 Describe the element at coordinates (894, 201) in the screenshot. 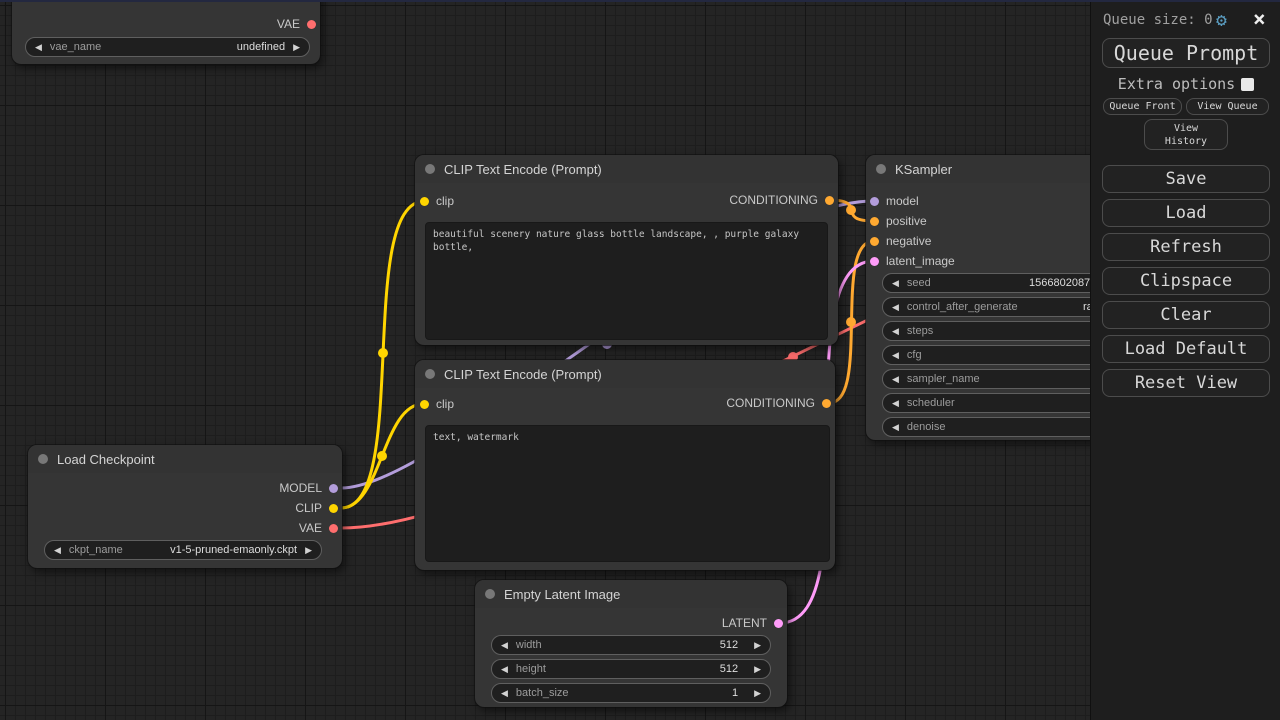

I see `port-input-model: model` at that location.